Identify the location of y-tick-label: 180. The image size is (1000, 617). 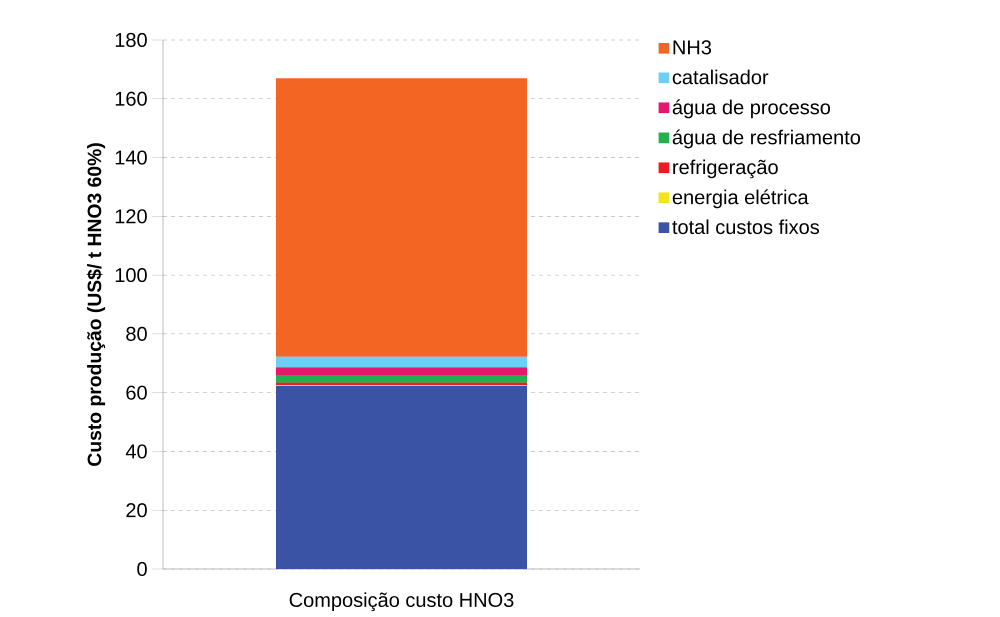
(131, 40).